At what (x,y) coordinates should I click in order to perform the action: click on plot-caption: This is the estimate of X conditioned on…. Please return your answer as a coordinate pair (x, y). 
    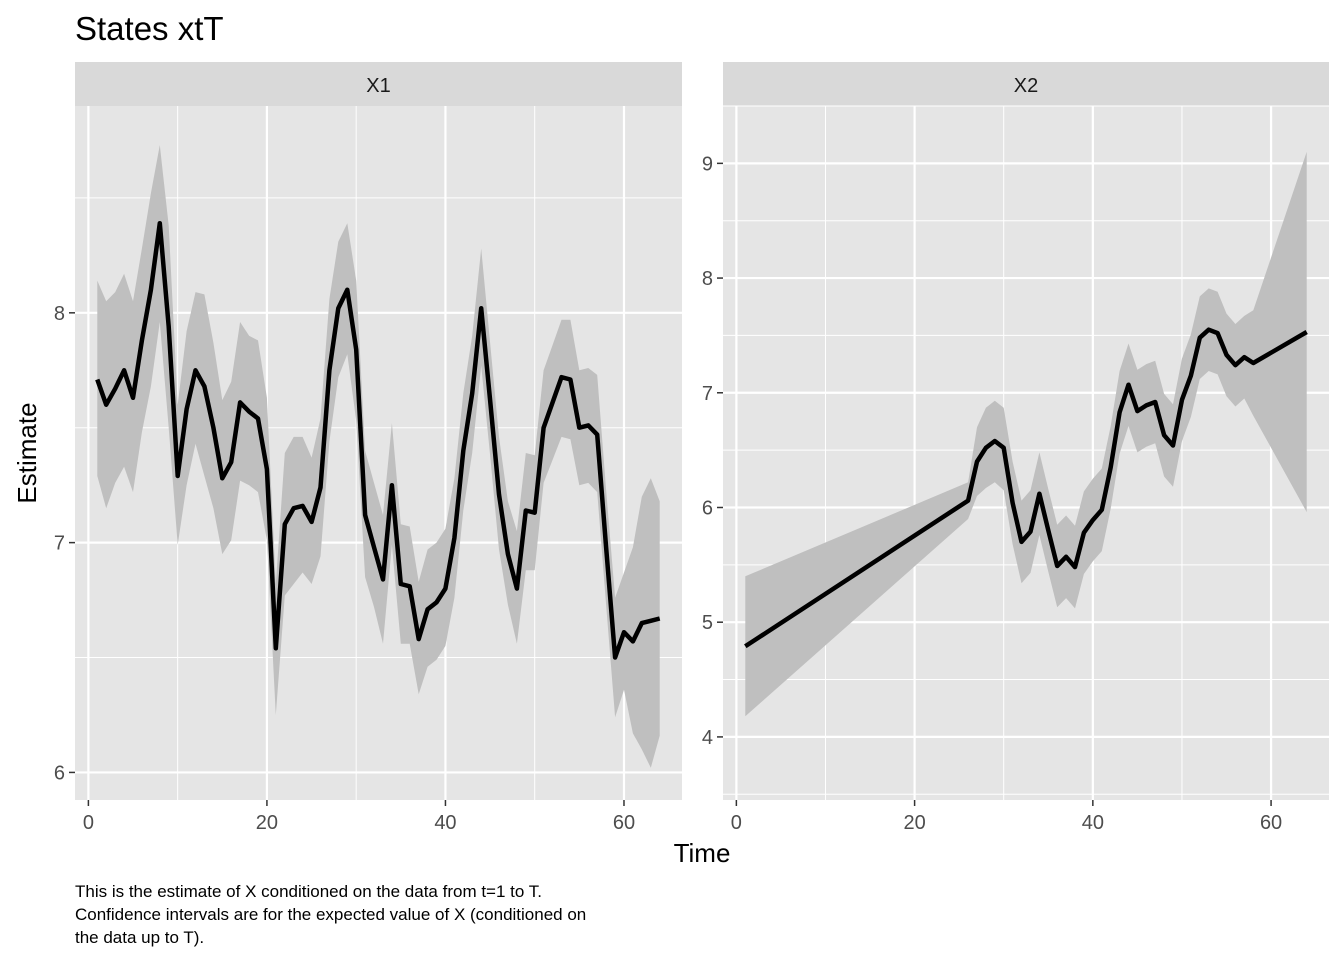
    Looking at the image, I should click on (395, 914).